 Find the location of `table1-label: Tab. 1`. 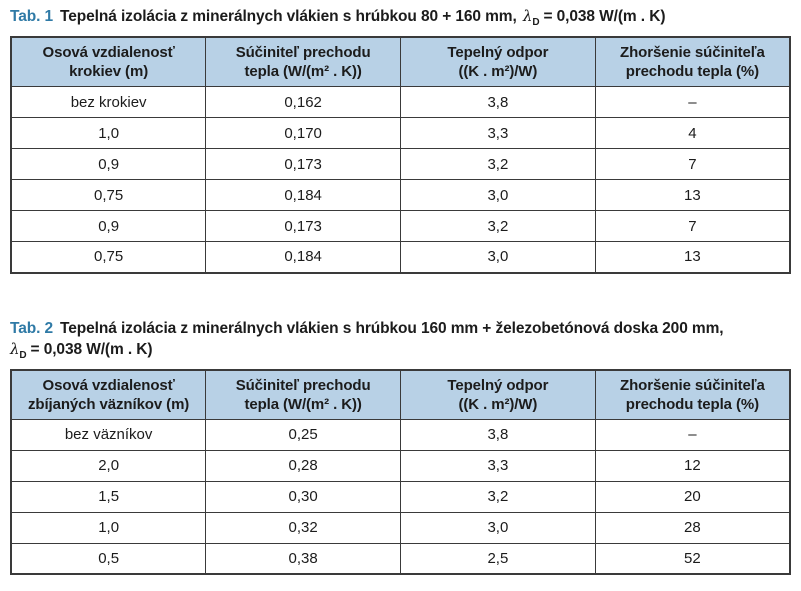

table1-label: Tab. 1 is located at coordinates (32, 16).